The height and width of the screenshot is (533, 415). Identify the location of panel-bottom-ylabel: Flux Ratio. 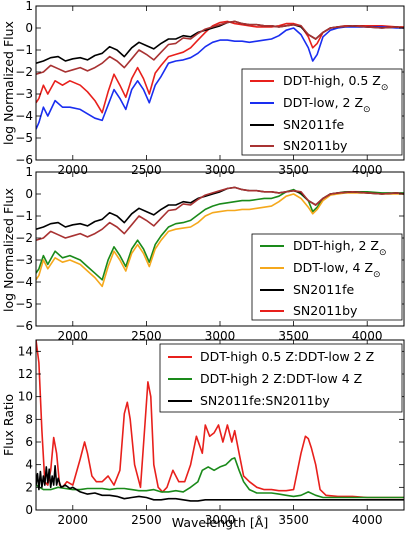
(8, 425).